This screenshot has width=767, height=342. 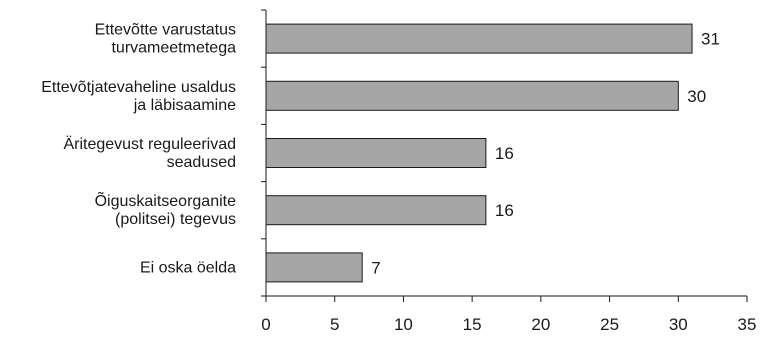 I want to click on category-label-3-line-0: Õiguskaitseorganite, so click(x=166, y=200).